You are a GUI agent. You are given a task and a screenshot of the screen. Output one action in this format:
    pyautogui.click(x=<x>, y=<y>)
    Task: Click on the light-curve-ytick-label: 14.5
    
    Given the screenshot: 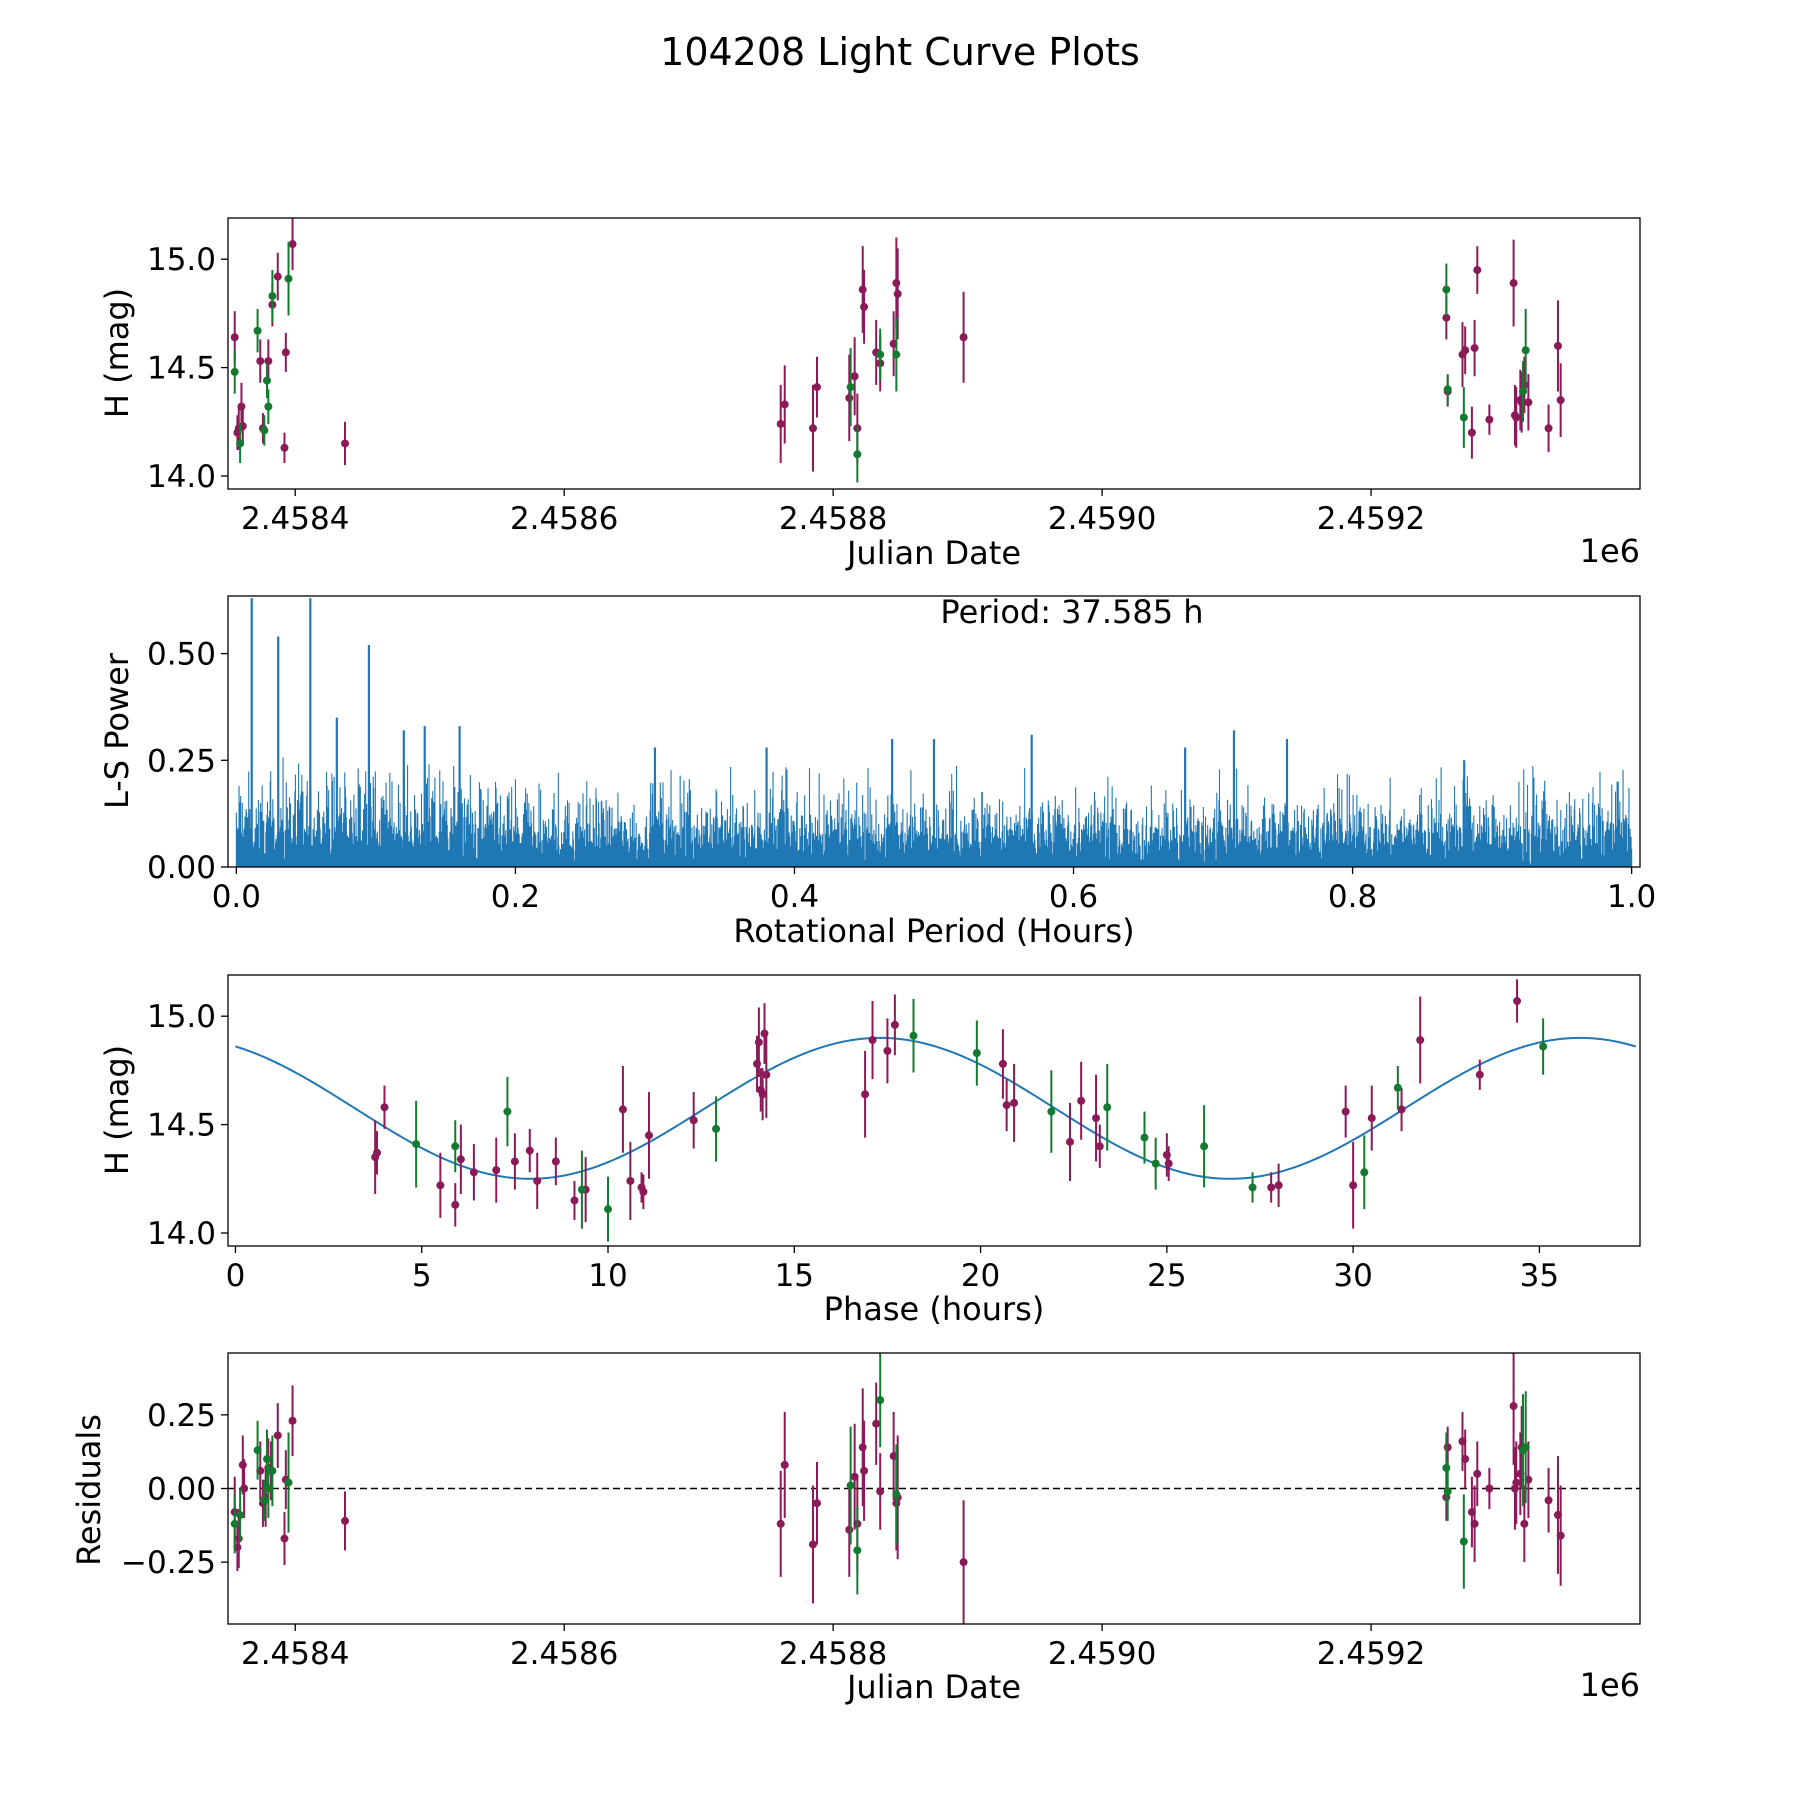 What is the action you would take?
    pyautogui.click(x=181, y=369)
    